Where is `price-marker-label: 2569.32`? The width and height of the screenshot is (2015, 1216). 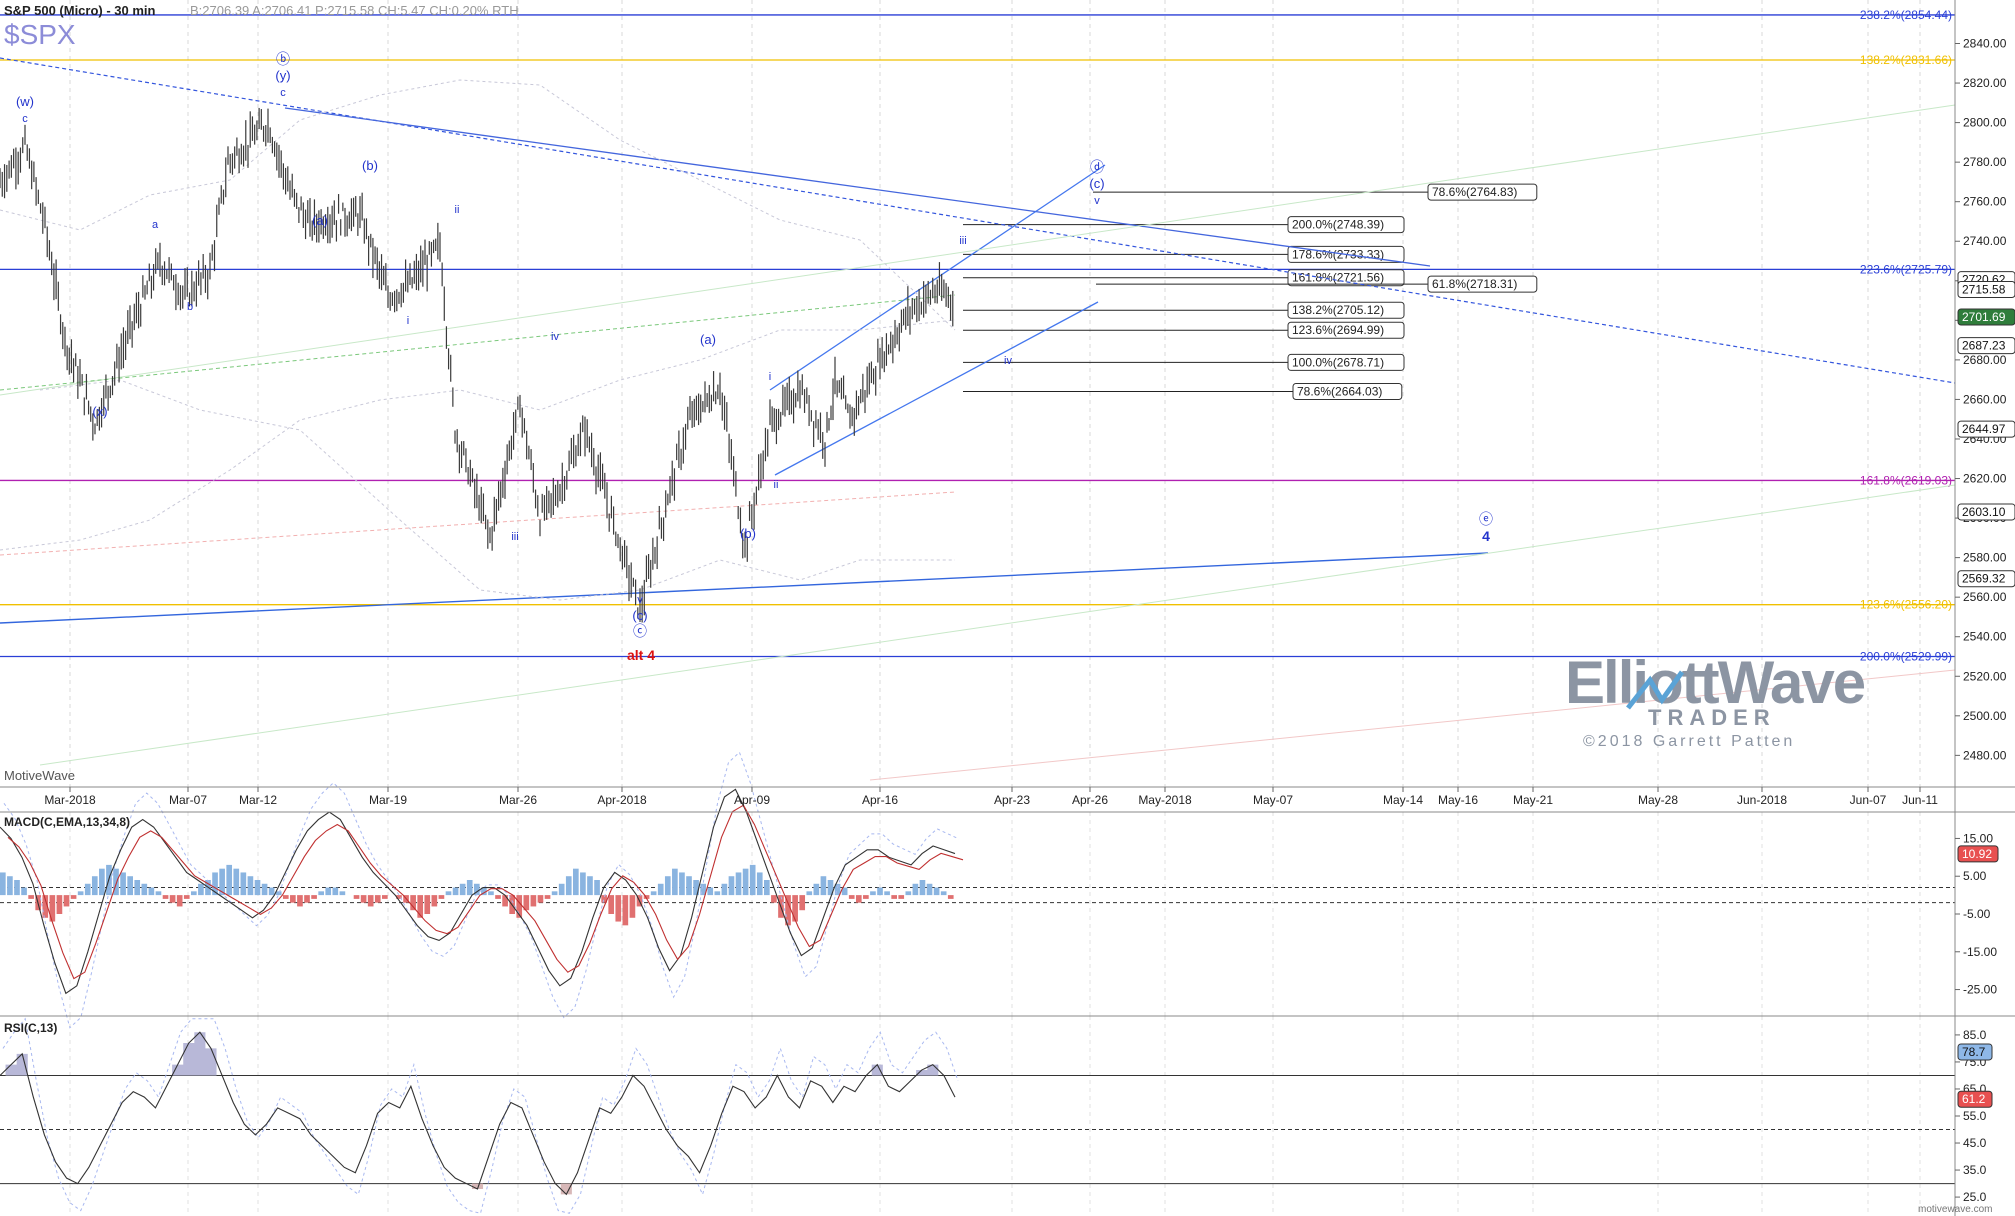 price-marker-label: 2569.32 is located at coordinates (1984, 579).